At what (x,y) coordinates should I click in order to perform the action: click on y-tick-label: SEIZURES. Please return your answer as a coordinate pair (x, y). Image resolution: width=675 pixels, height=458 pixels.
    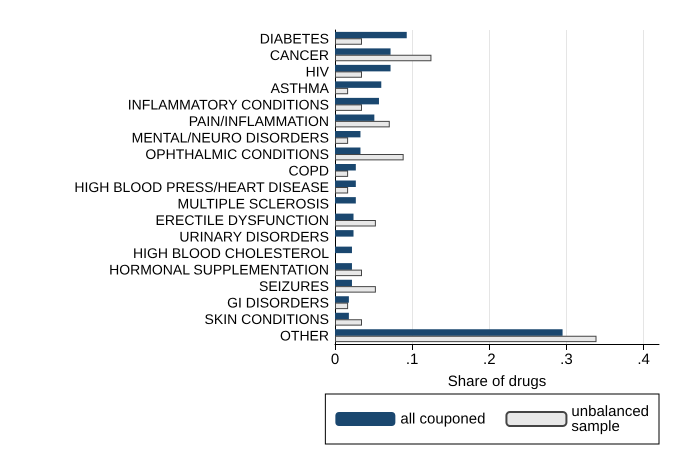
    Looking at the image, I should click on (293, 286).